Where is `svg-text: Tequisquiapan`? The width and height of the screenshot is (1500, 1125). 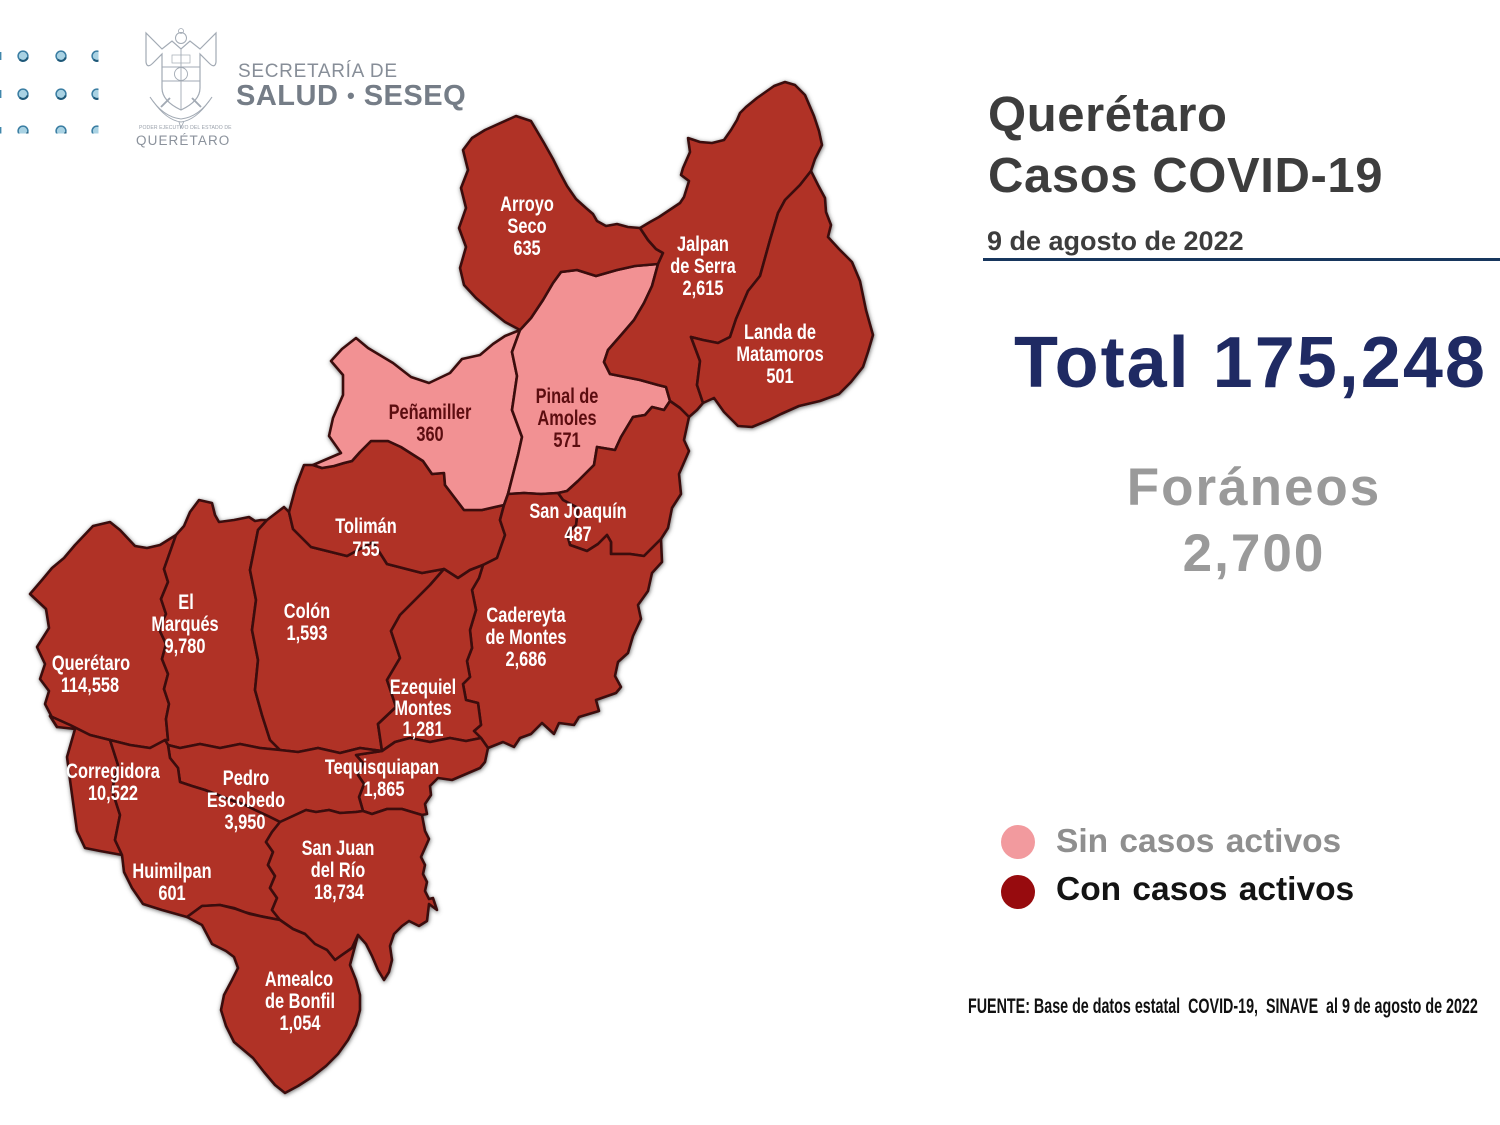 svg-text: Tequisquiapan is located at coordinates (382, 766).